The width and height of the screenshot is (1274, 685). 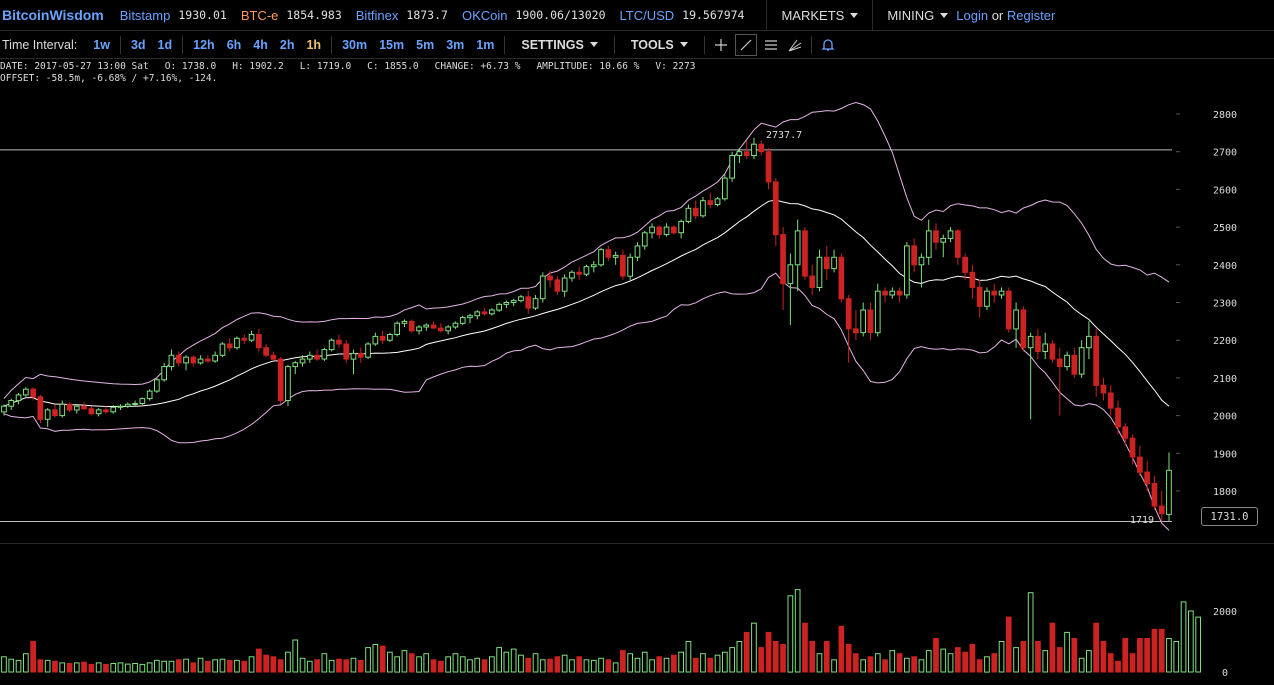 I want to click on interval-1h: 1h, so click(x=314, y=44).